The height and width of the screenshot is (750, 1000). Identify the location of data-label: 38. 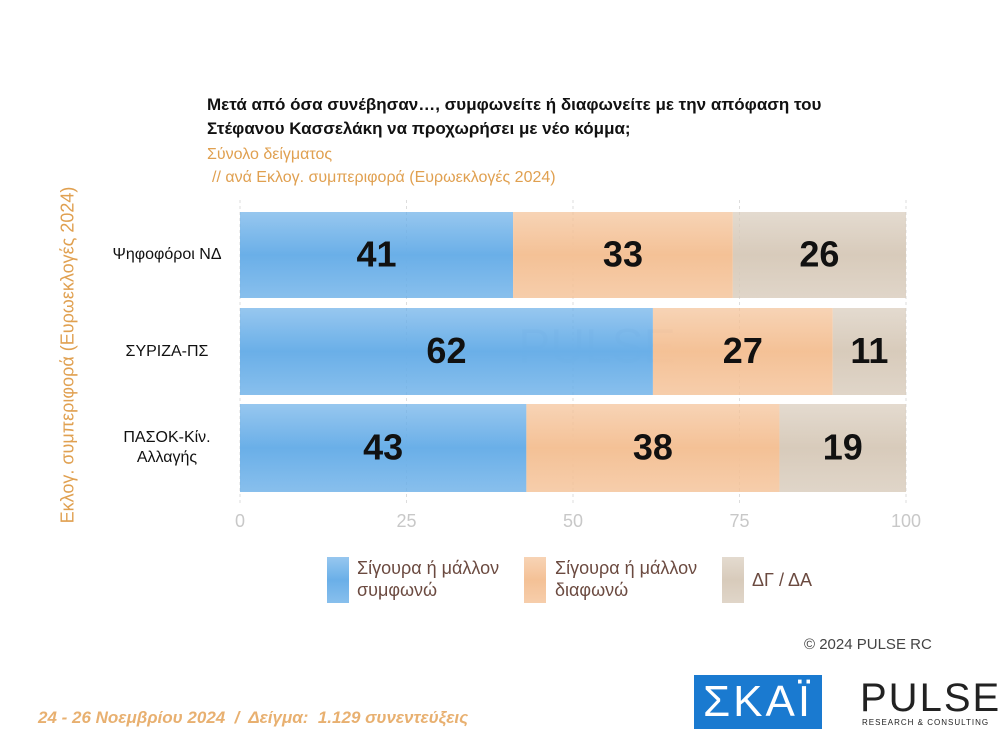
(653, 447).